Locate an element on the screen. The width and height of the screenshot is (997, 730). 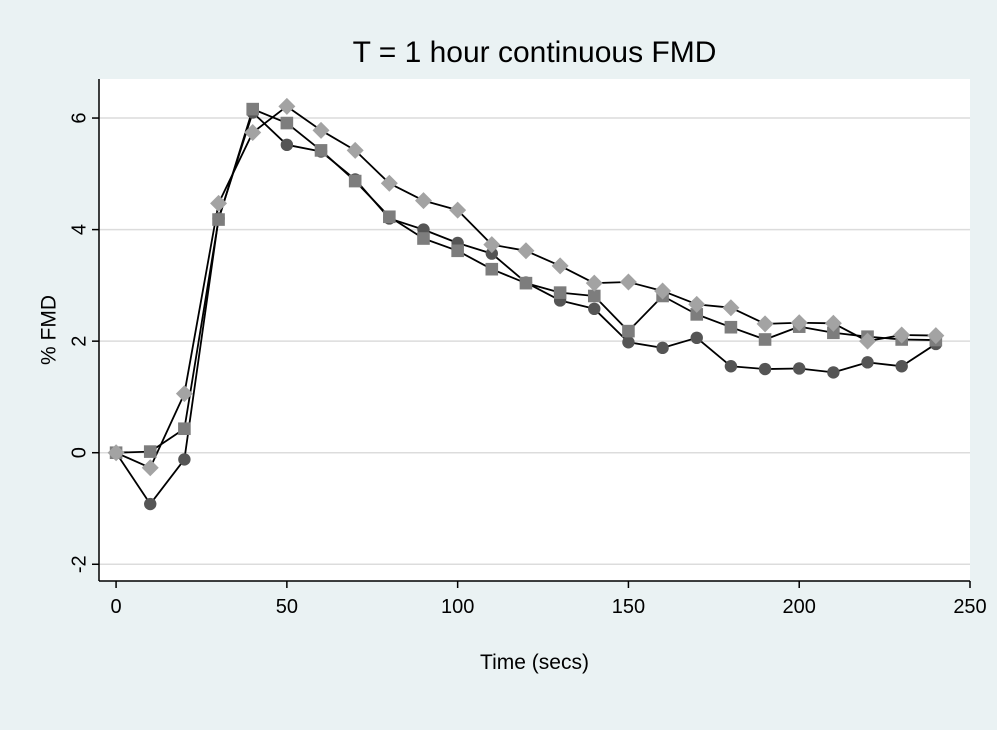
y-tick-label: 0 is located at coordinates (79, 452).